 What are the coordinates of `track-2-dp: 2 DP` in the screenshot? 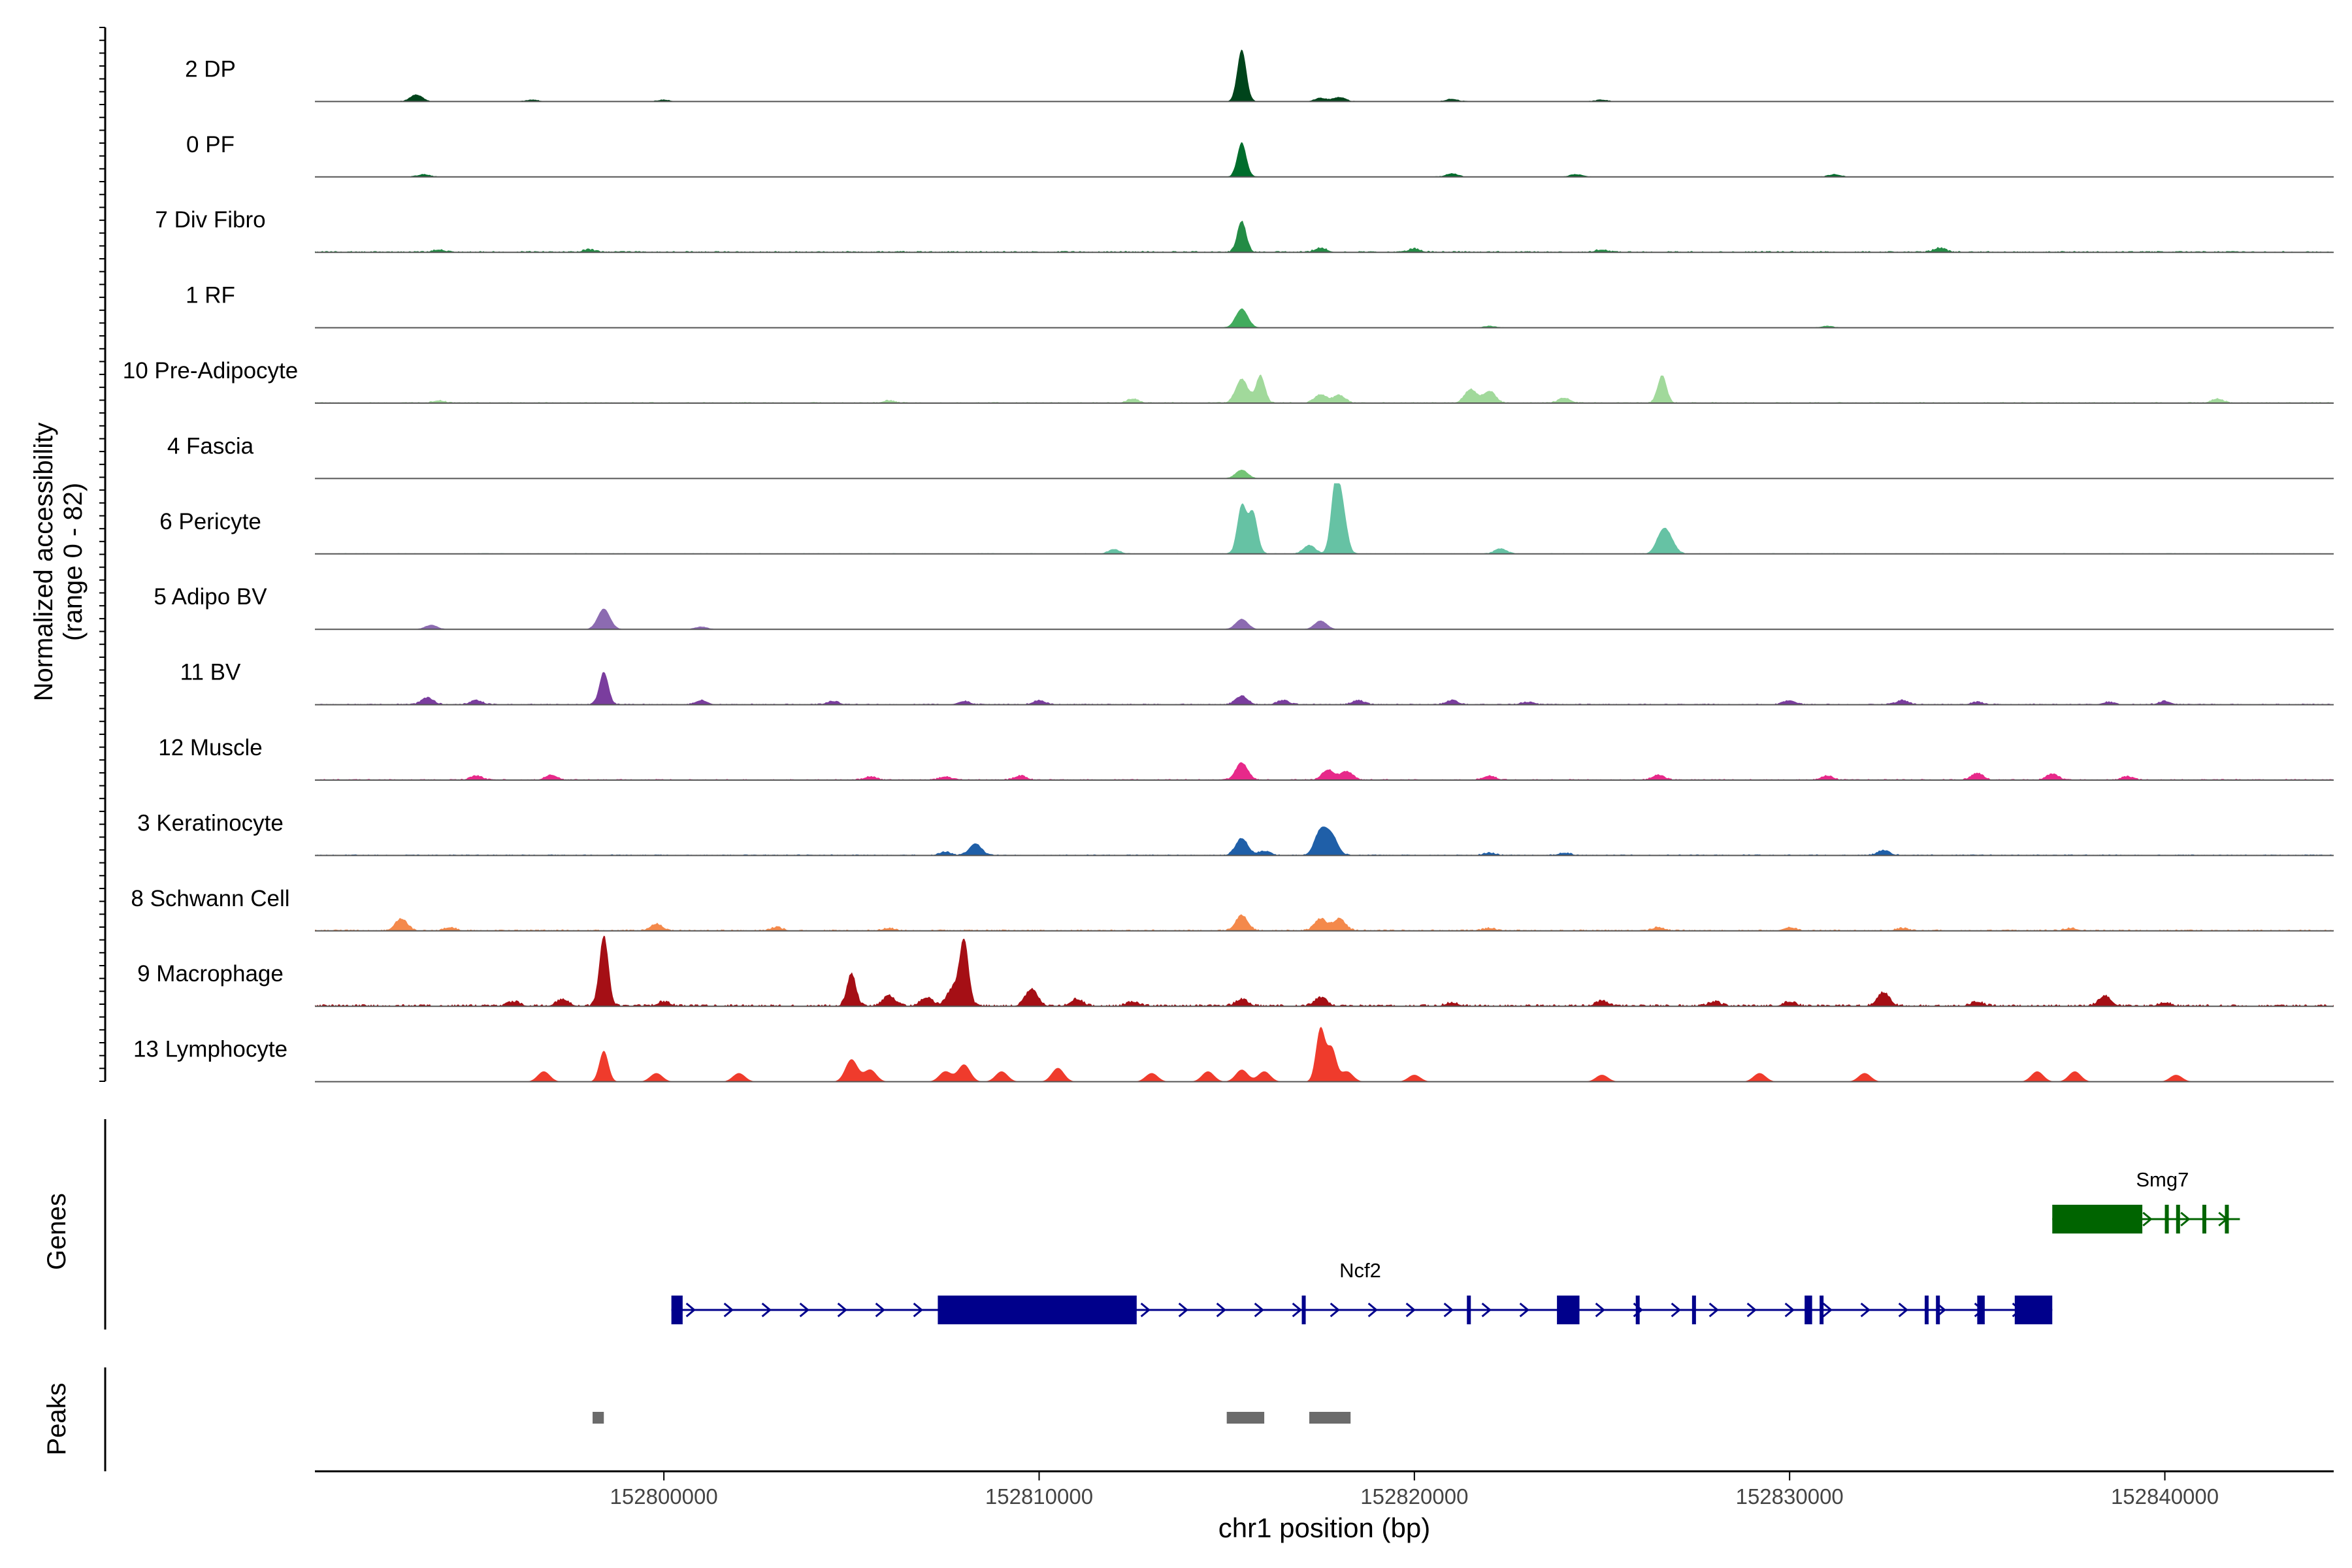 It's located at (1259, 76).